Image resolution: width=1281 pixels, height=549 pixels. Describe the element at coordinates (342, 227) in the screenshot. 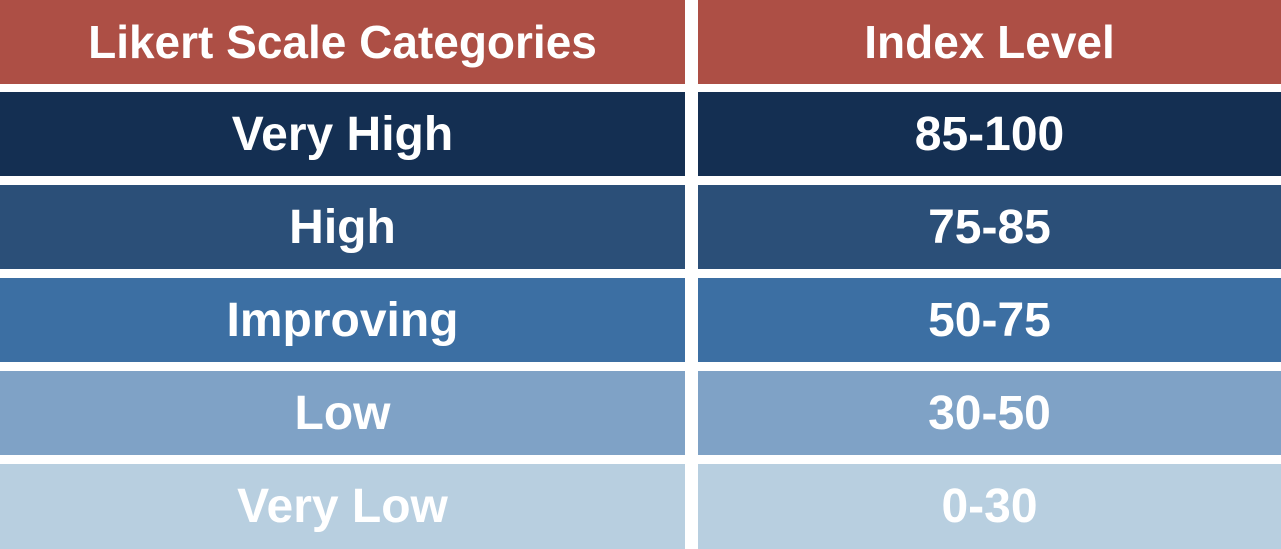

I see `category-cell: High` at that location.